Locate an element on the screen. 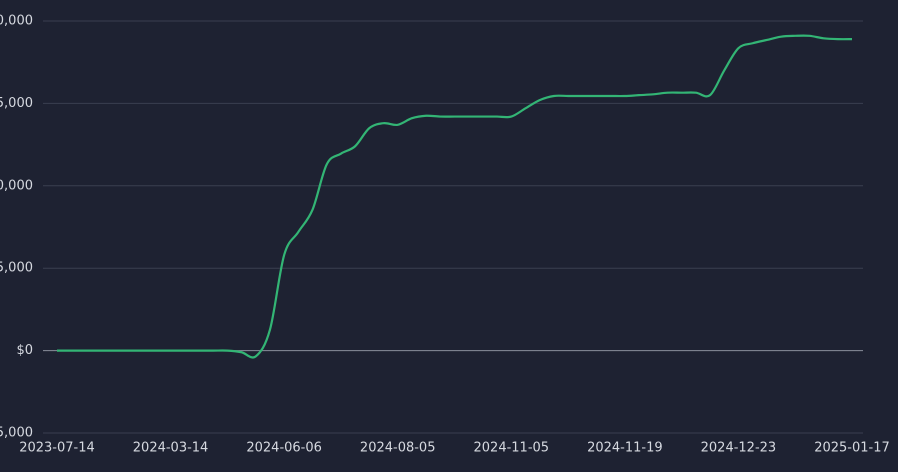 The width and height of the screenshot is (898, 472). x-tick-label: 2024-08-05 is located at coordinates (398, 448).